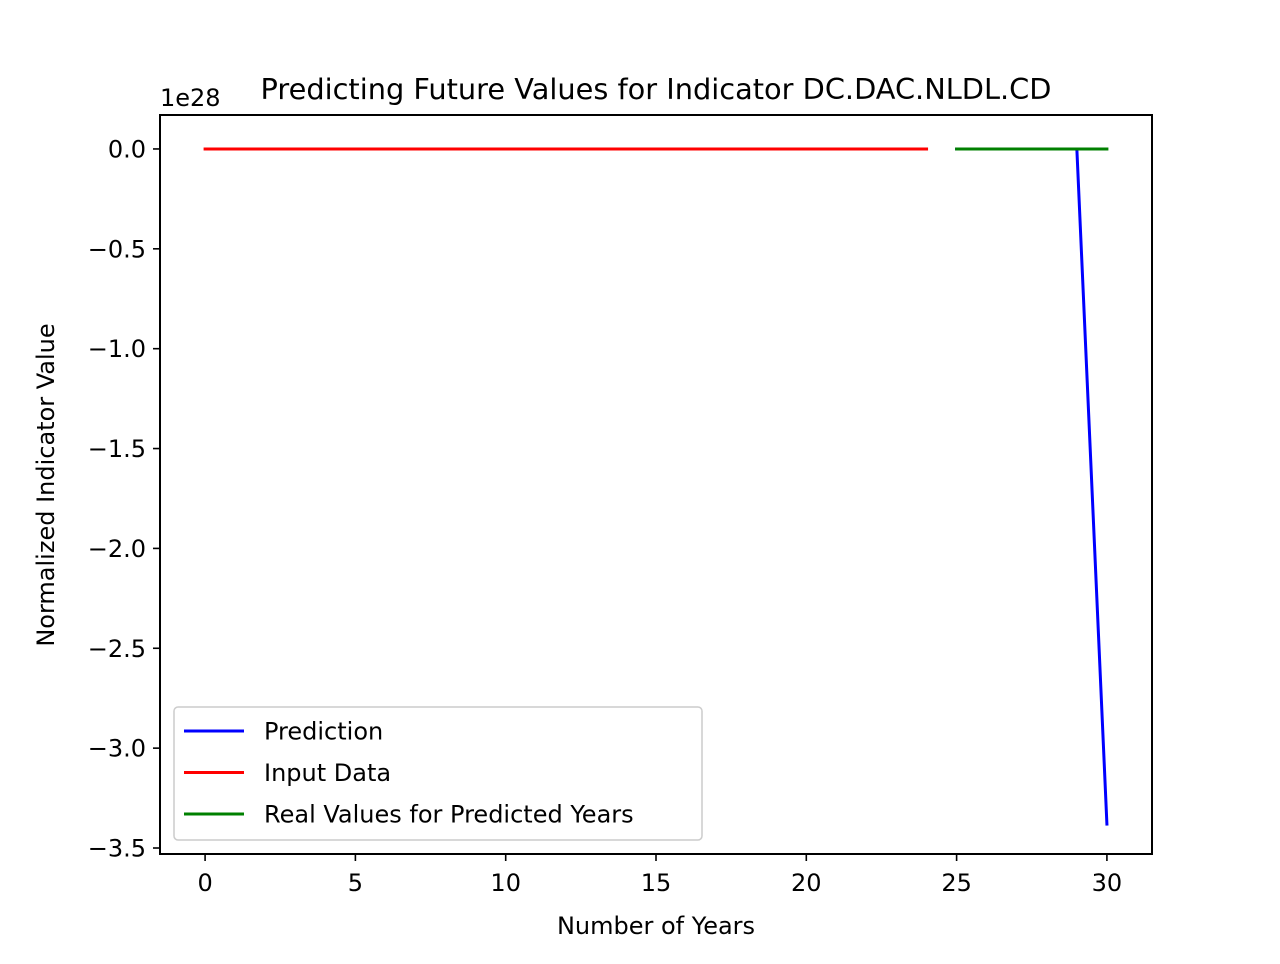  I want to click on y-tick-label: −1.0, so click(117, 349).